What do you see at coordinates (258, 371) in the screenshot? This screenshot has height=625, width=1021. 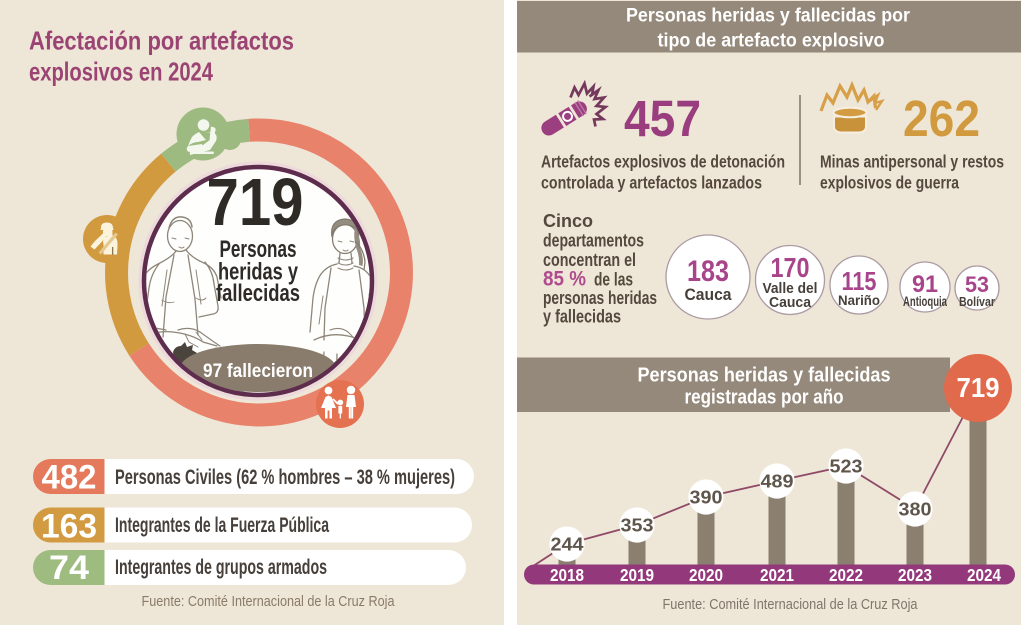 I see `svg-text: 97 fallecieron` at bounding box center [258, 371].